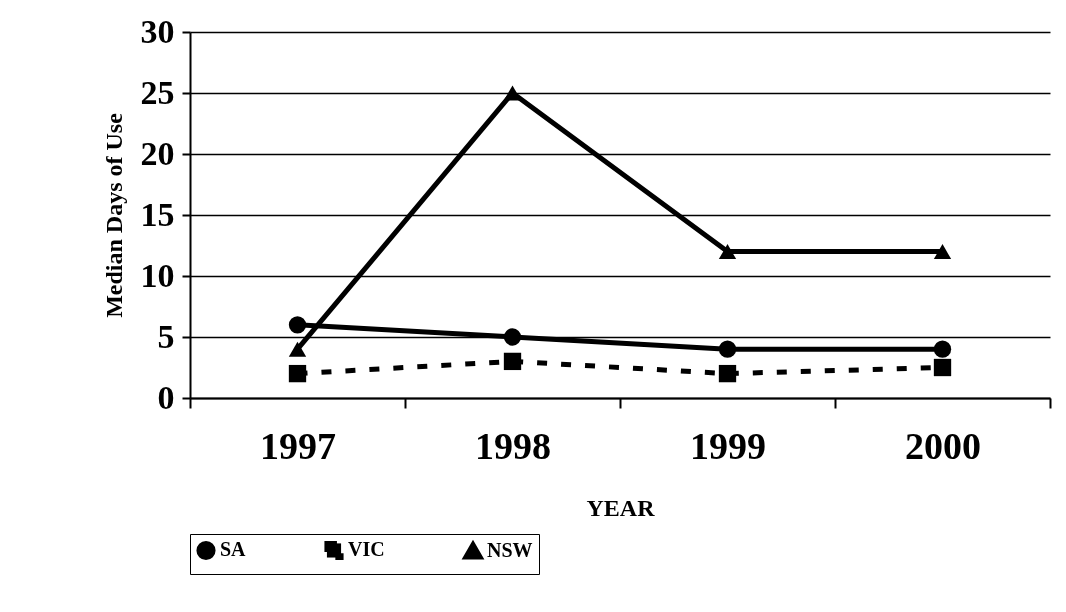 The image size is (1066, 612). What do you see at coordinates (157, 153) in the screenshot?
I see `y-tick-label: 20` at bounding box center [157, 153].